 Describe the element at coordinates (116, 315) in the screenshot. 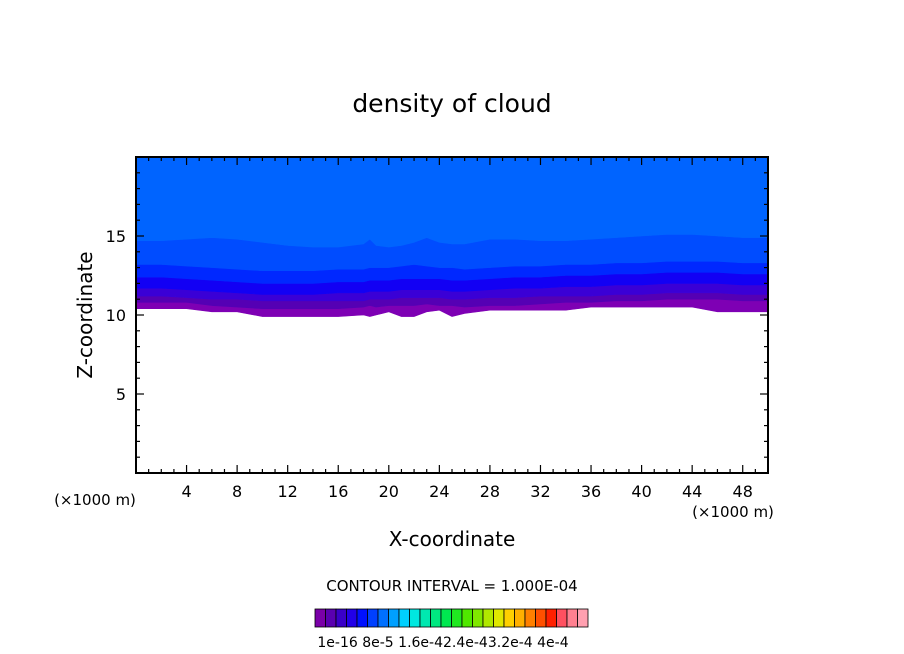

I see `y-tick-label: 10` at that location.